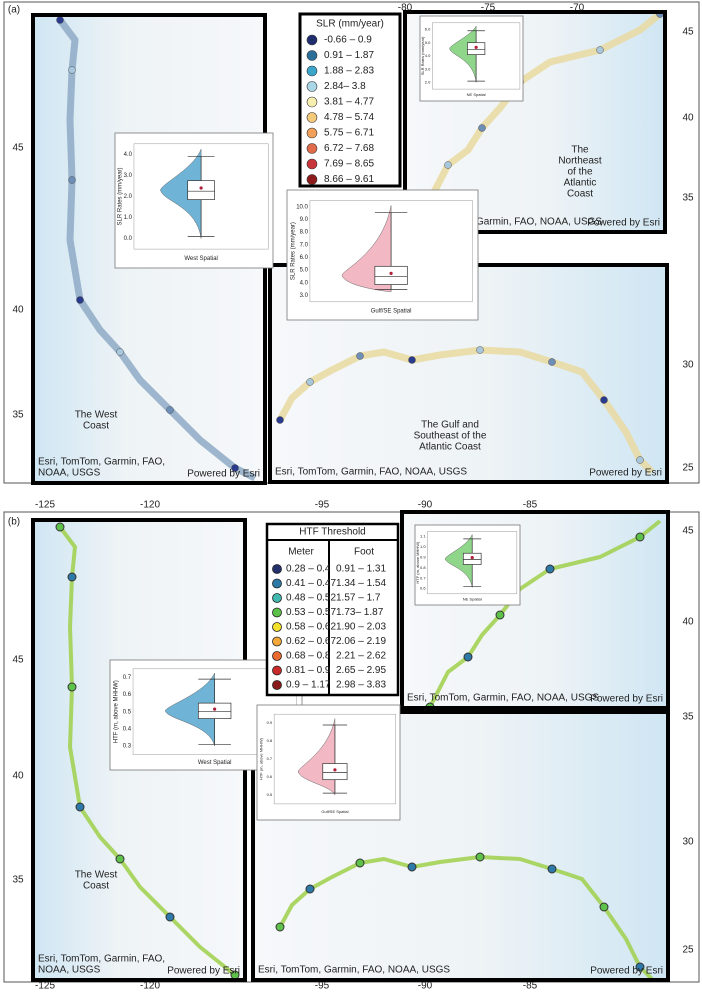  Describe the element at coordinates (128, 218) in the screenshot. I see `inset-tick-label: 1.0` at that location.